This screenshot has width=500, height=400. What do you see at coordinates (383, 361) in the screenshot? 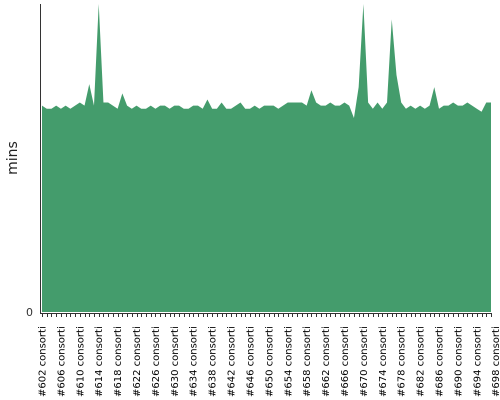
I see `x-tick-label: #674 consorti` at bounding box center [383, 361].